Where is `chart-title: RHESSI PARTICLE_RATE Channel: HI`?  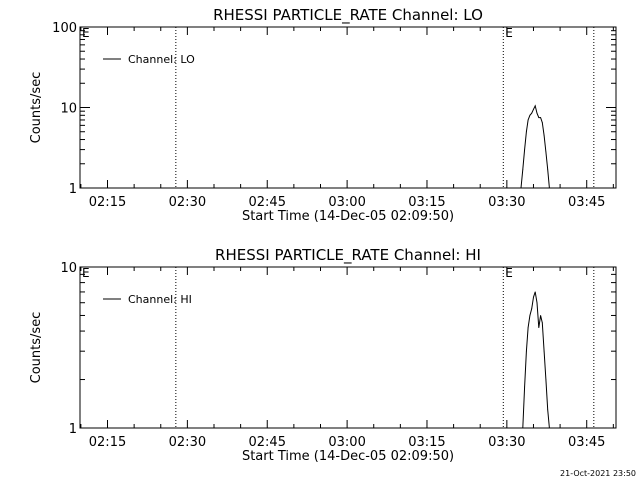 chart-title: RHESSI PARTICLE_RATE Channel: HI is located at coordinates (348, 255).